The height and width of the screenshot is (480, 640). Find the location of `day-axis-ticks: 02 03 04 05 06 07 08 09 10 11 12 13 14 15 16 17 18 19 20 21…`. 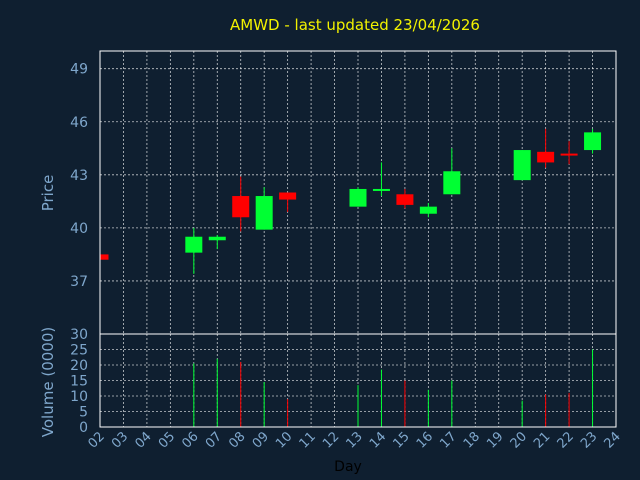

day-axis-ticks: 02 03 04 05 06 07 08 09 10 11 12 13 14 15 16 17 18 19 20 21… is located at coordinates (355, 440).